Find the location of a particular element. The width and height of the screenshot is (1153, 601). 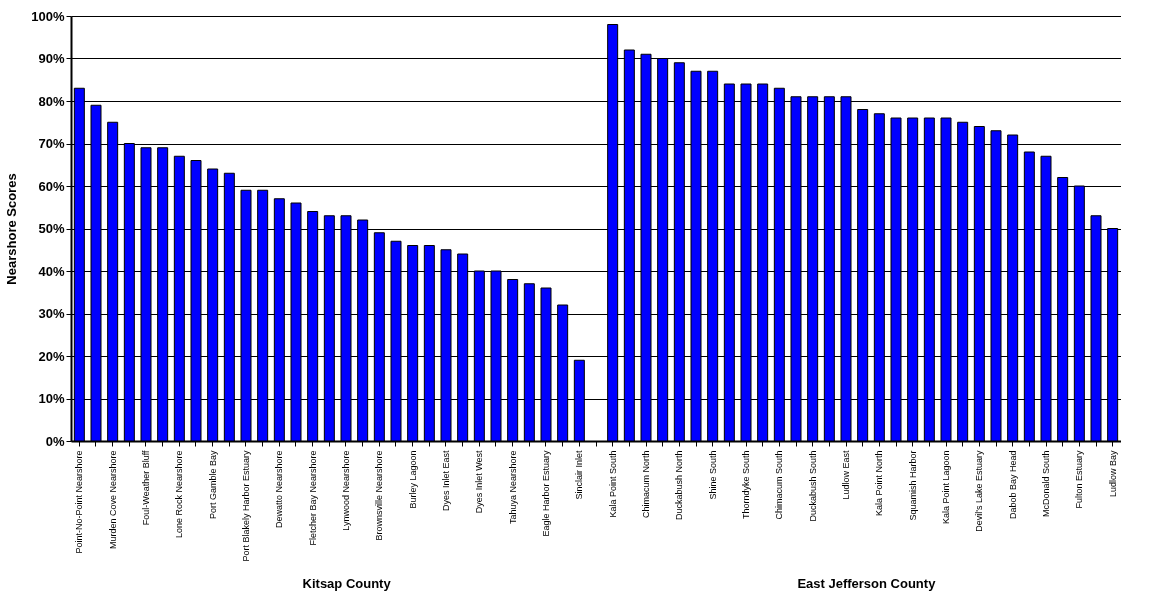

x-tick-label: Port Blakely Harbor Estuary is located at coordinates (246, 506).